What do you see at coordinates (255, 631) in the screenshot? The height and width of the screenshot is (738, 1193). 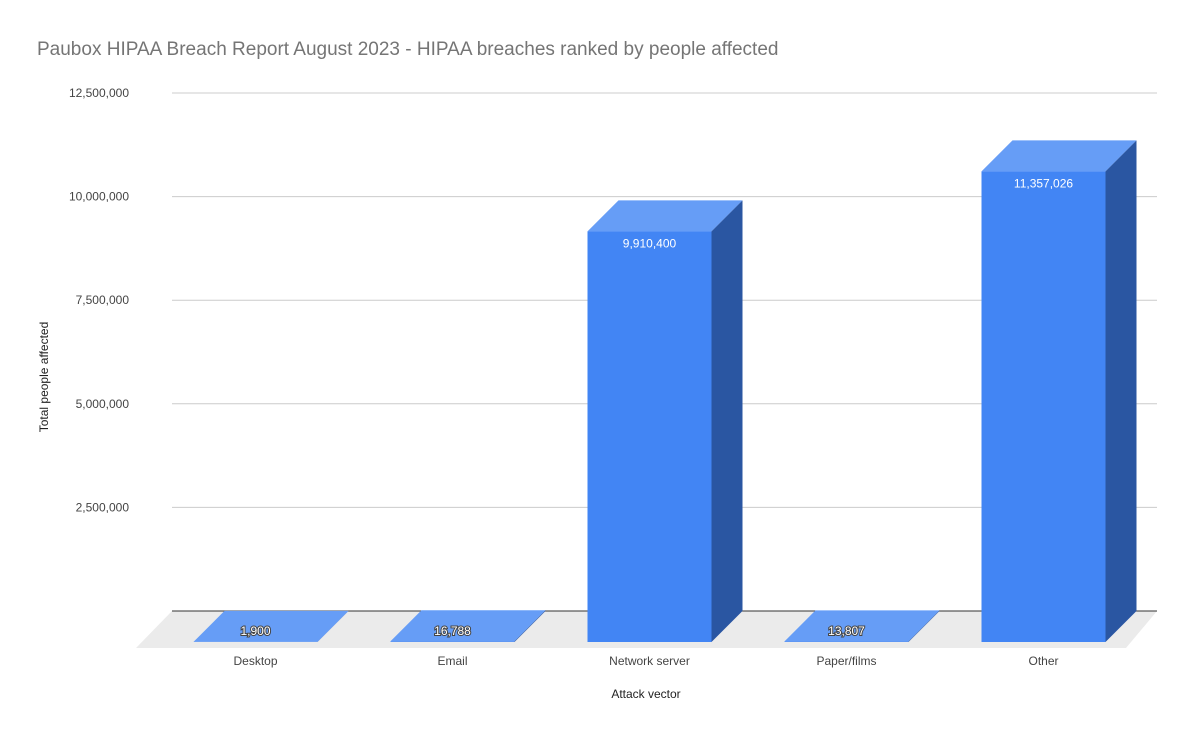 I see `bar-value-label: 1,900` at bounding box center [255, 631].